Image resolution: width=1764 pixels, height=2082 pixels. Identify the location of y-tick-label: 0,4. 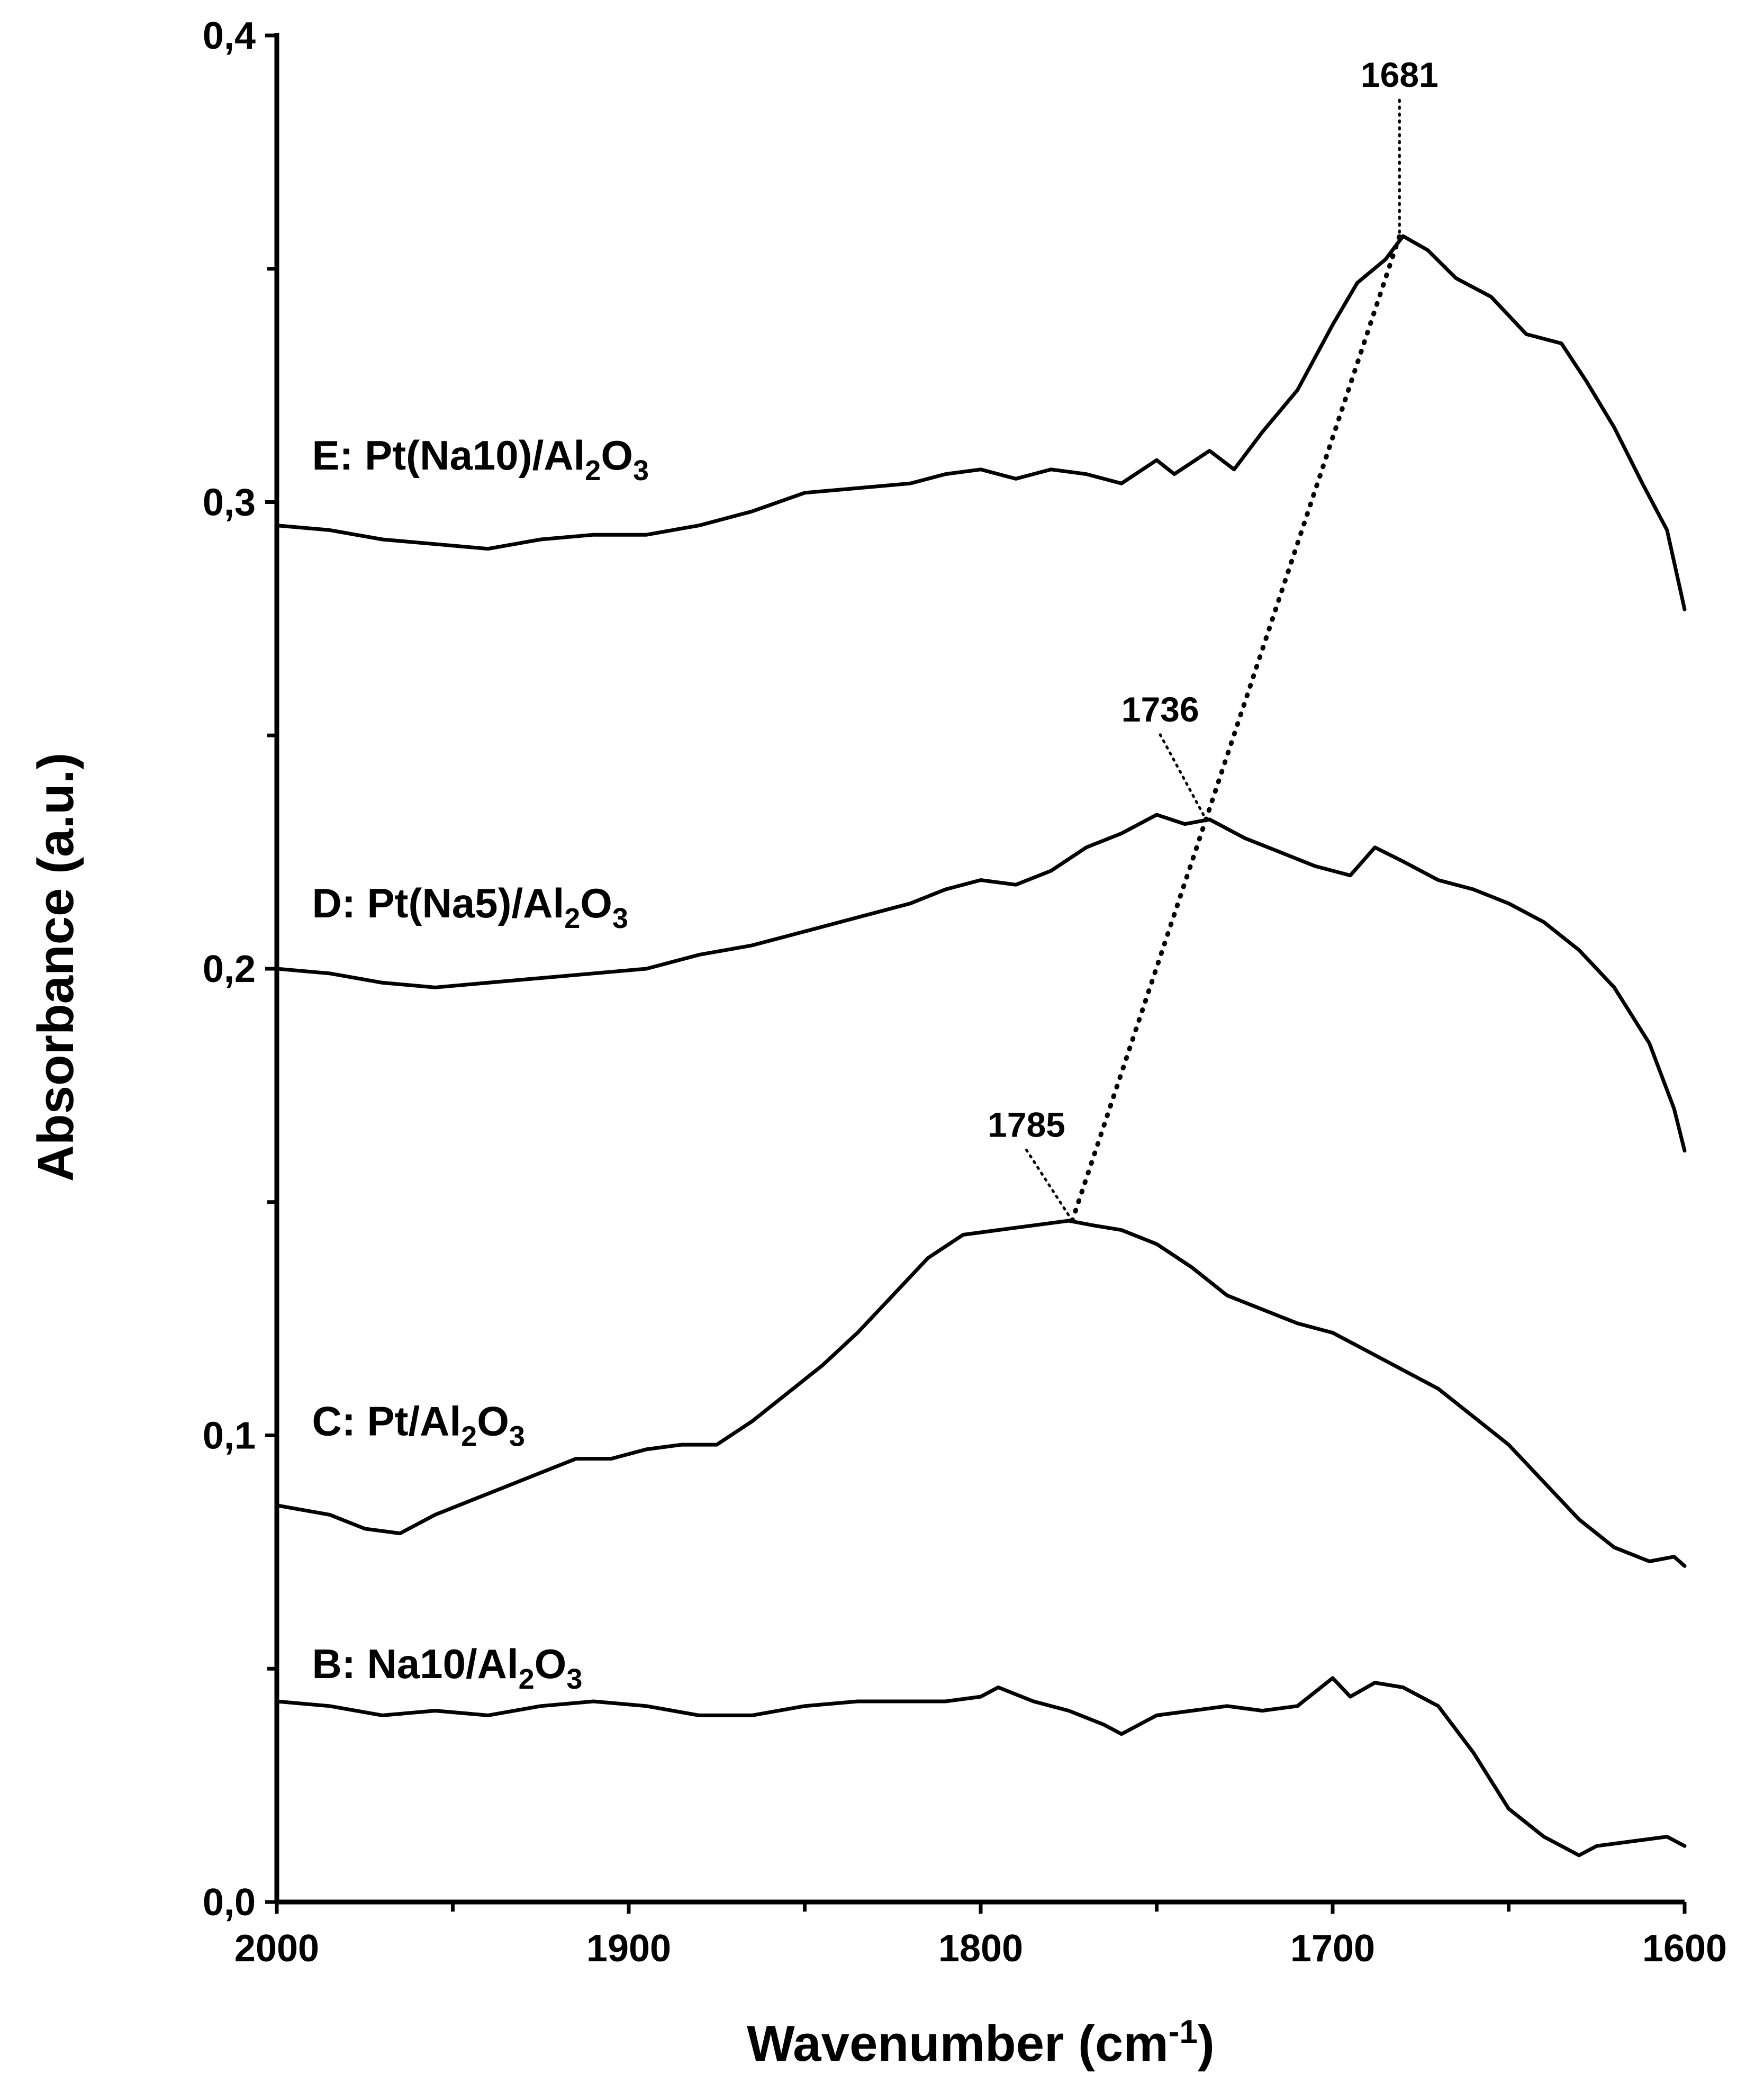
(229, 36).